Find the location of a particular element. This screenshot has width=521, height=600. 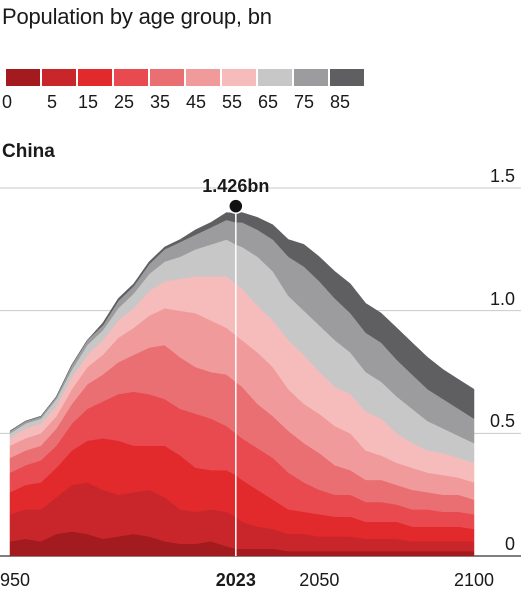

legend-tick-label: 0 is located at coordinates (7, 102).